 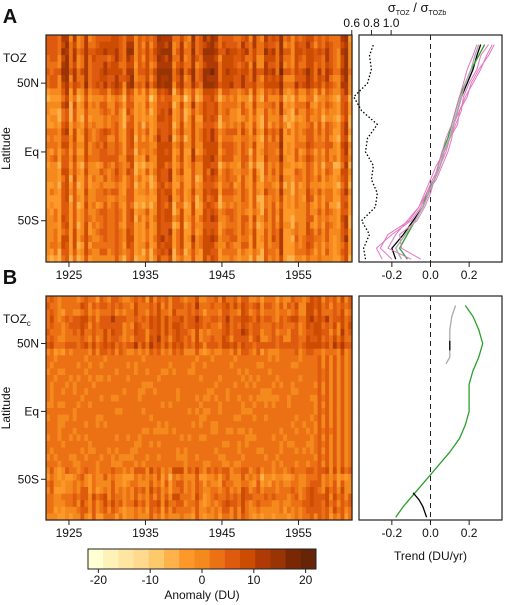 I want to click on x-tick-label: 1935, so click(x=145, y=275).